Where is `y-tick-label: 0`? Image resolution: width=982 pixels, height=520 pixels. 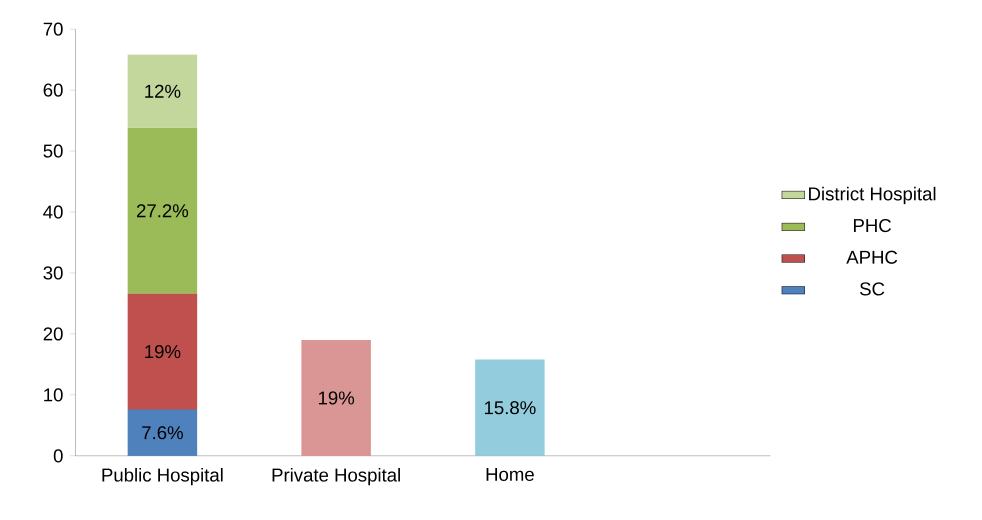
y-tick-label: 0 is located at coordinates (58, 455).